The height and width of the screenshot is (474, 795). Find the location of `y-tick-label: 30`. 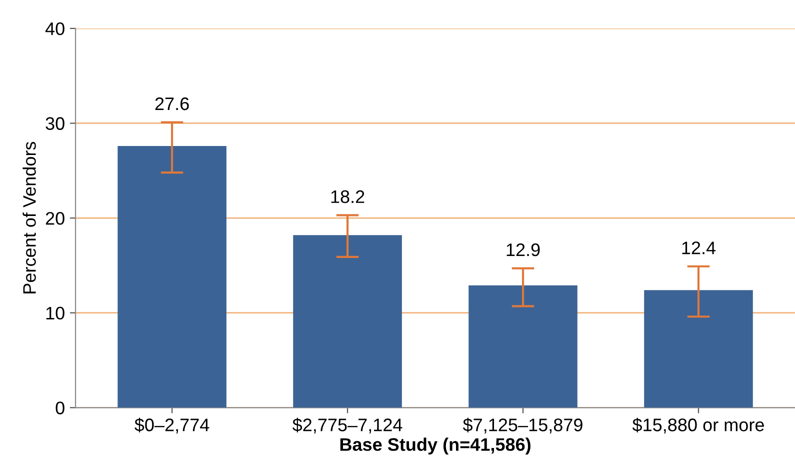

y-tick-label: 30 is located at coordinates (55, 123).